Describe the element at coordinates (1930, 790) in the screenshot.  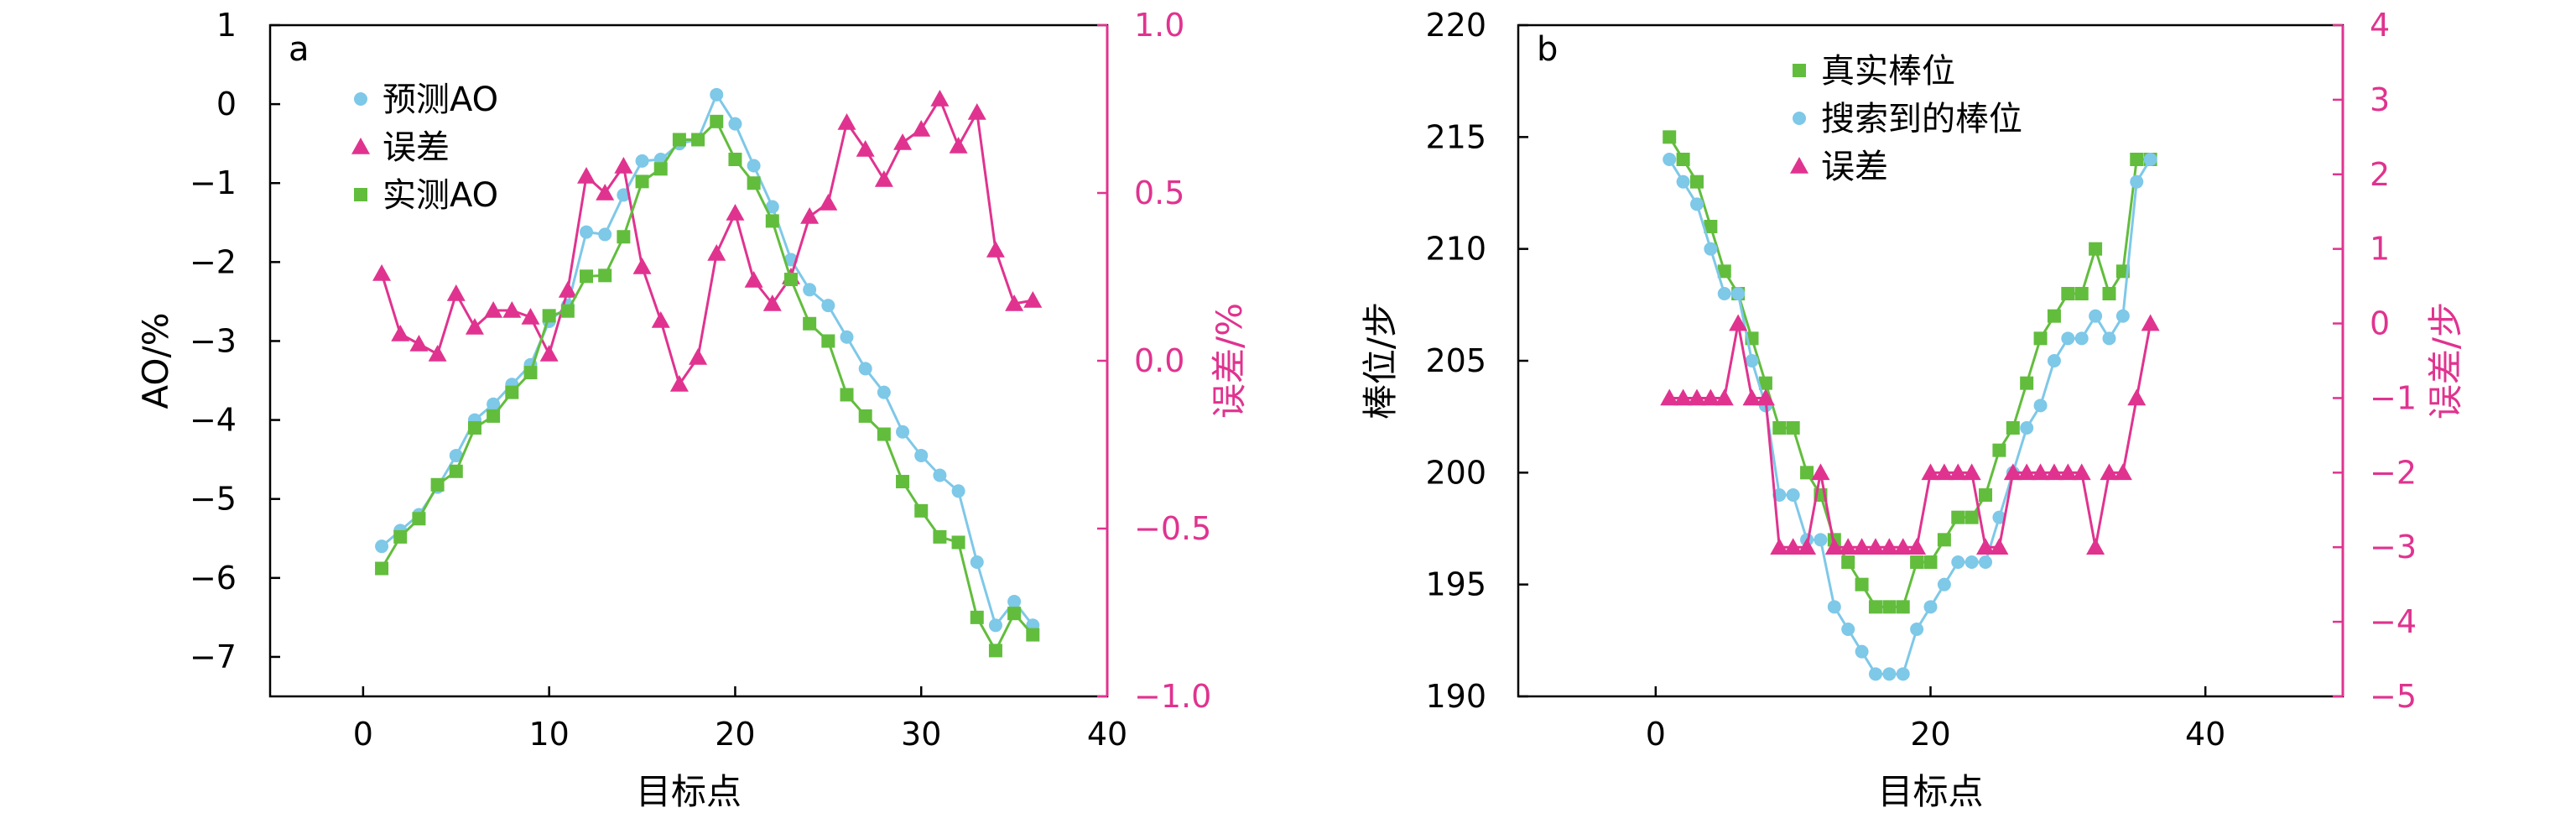
I see `x-axis-label-b: 目标点` at that location.